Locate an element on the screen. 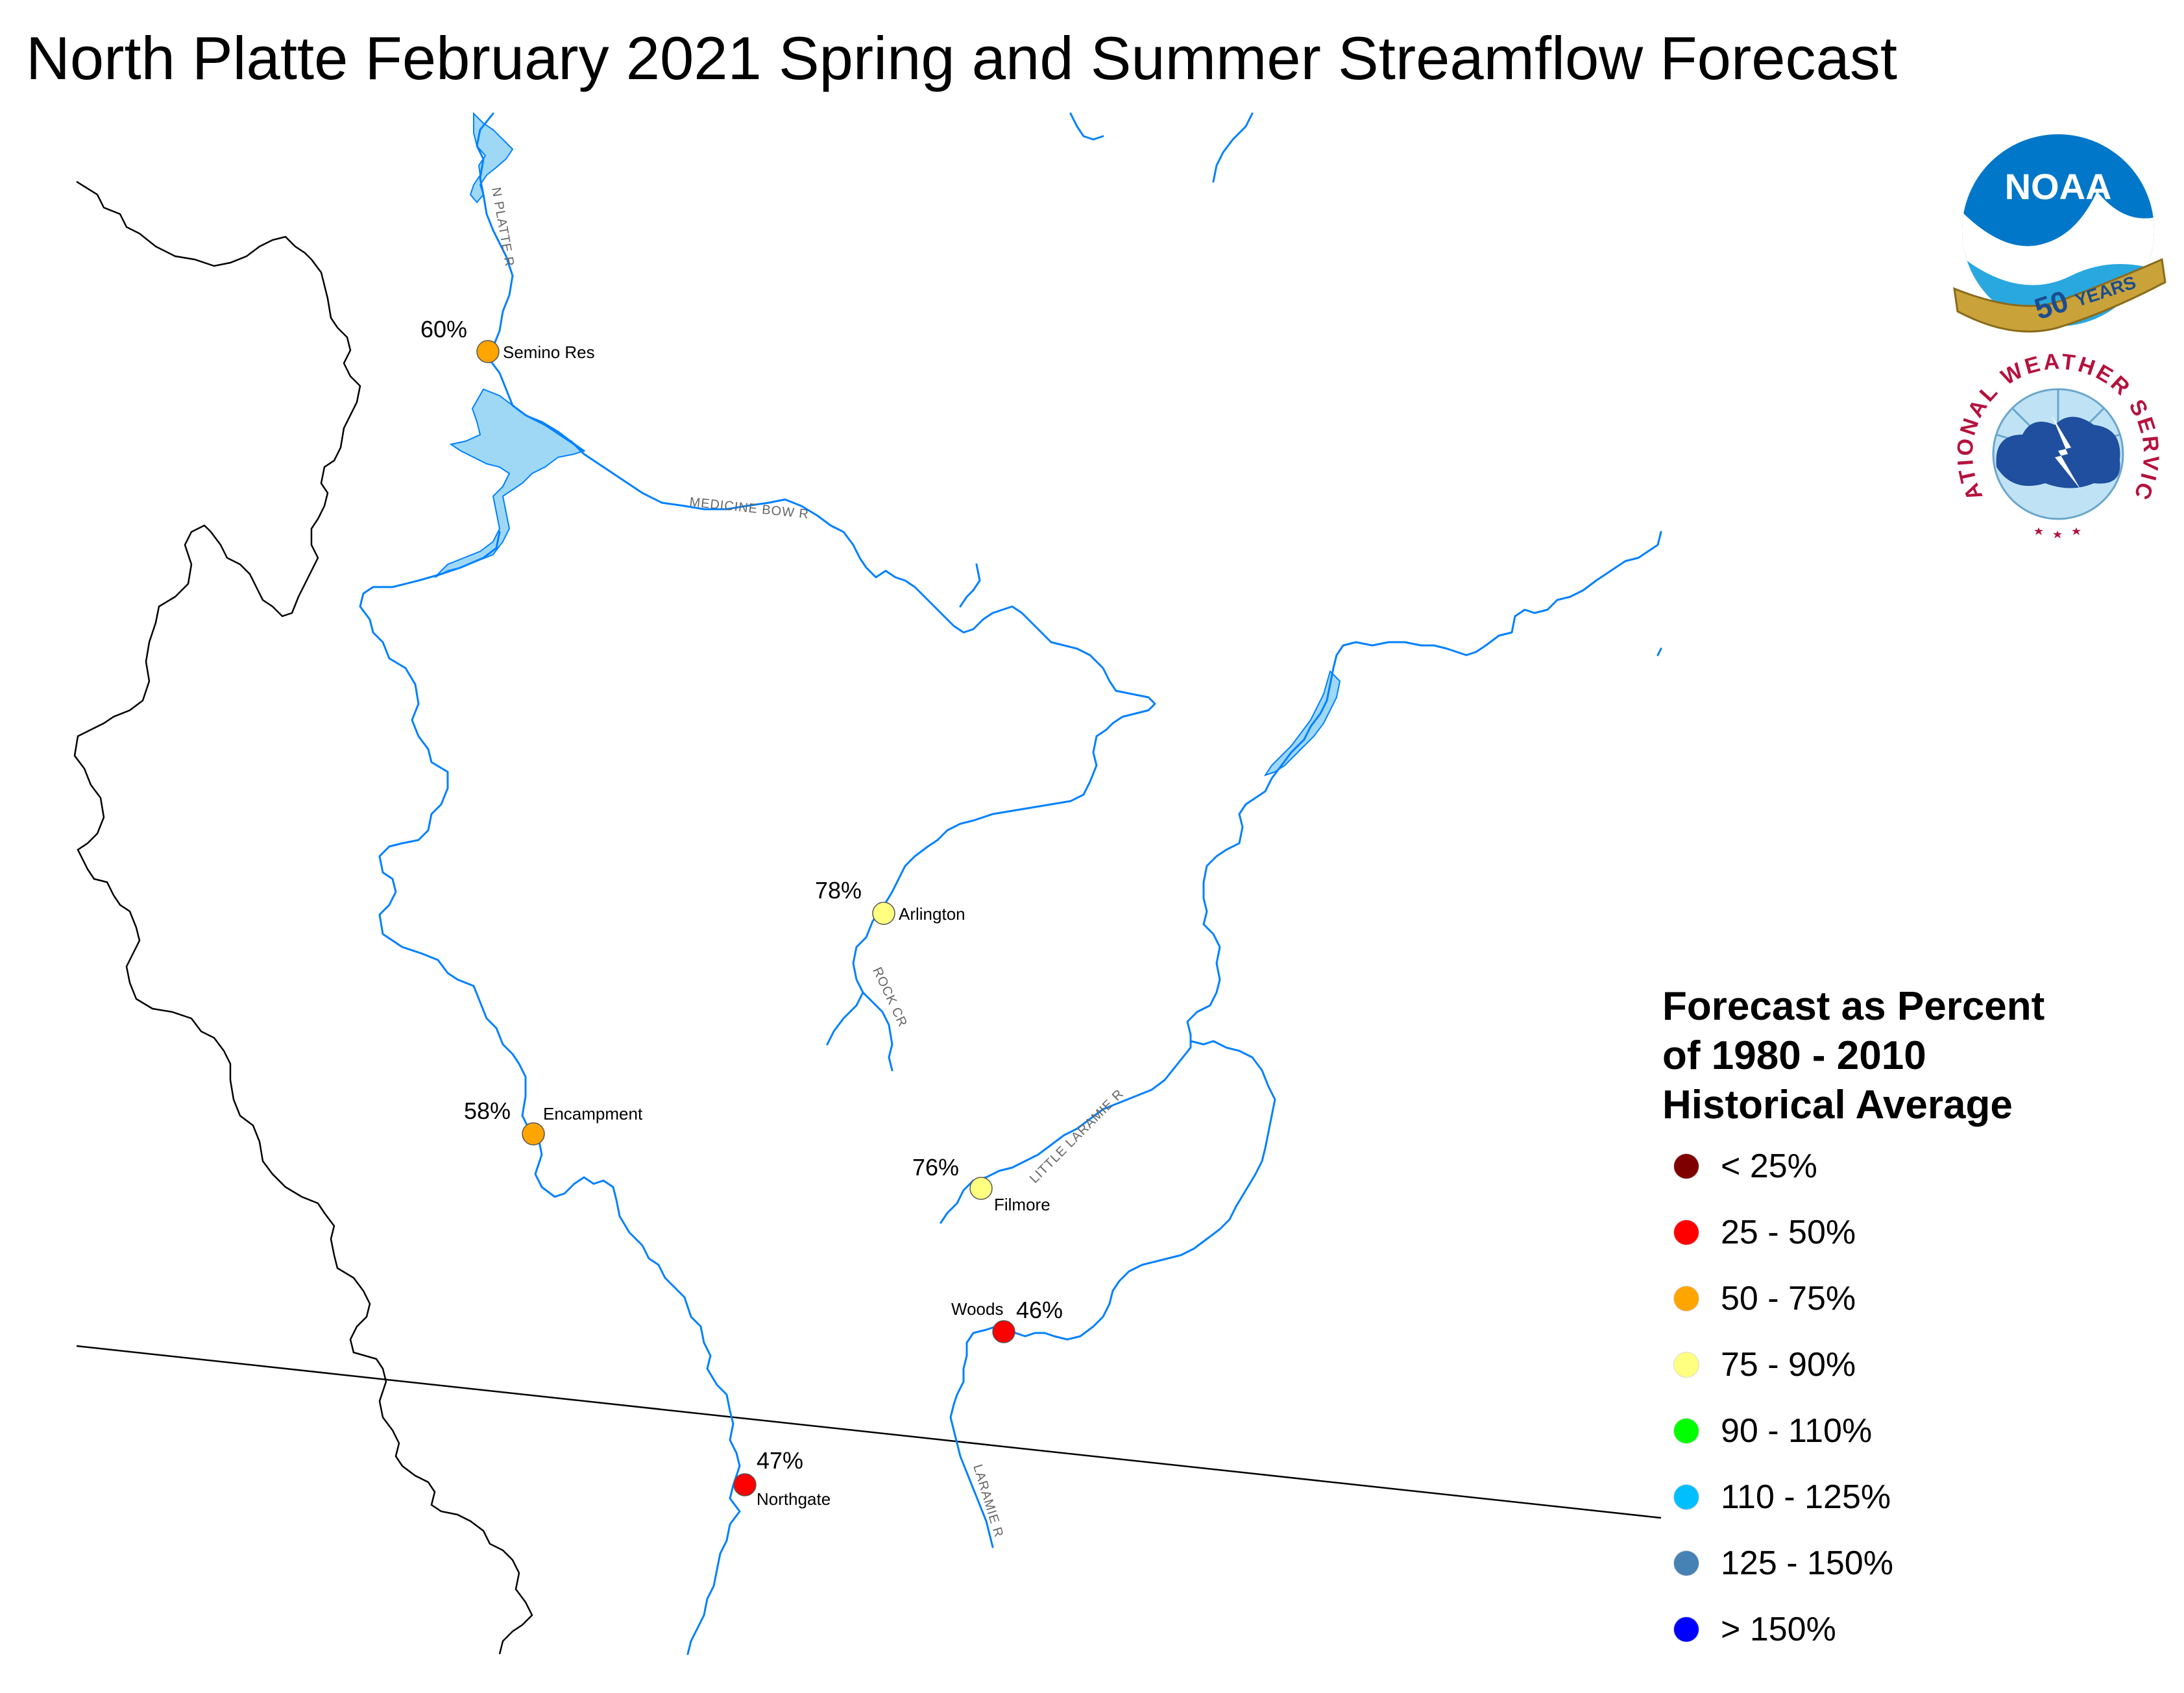  station-northgate: 47% Northgate is located at coordinates (782, 1478).